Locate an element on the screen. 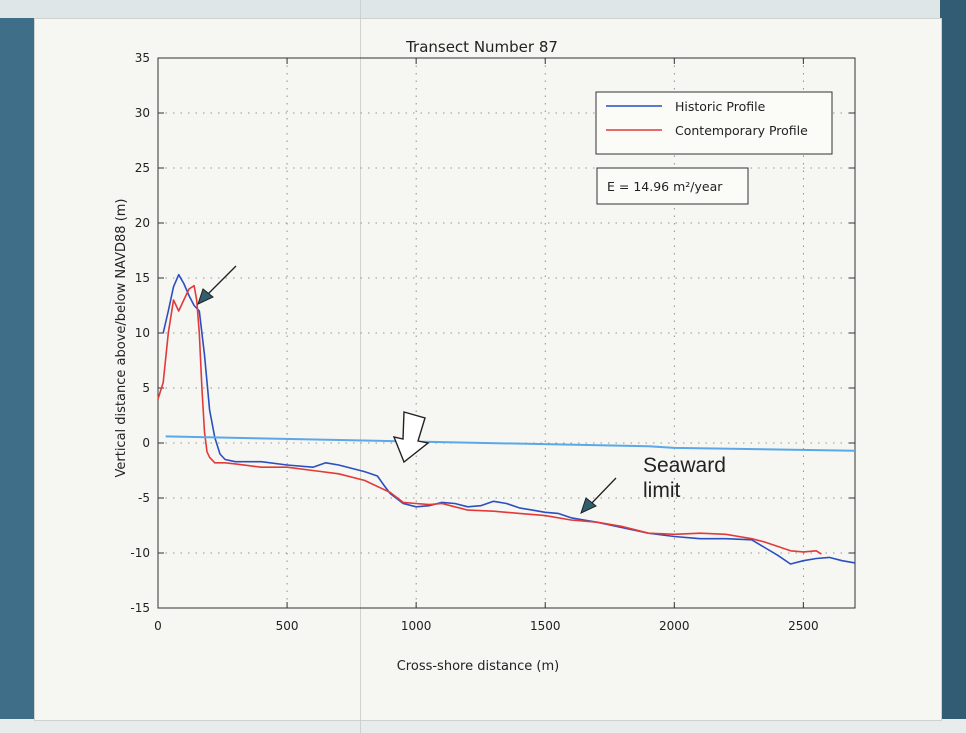  y-tick-label: 35 is located at coordinates (142, 58).